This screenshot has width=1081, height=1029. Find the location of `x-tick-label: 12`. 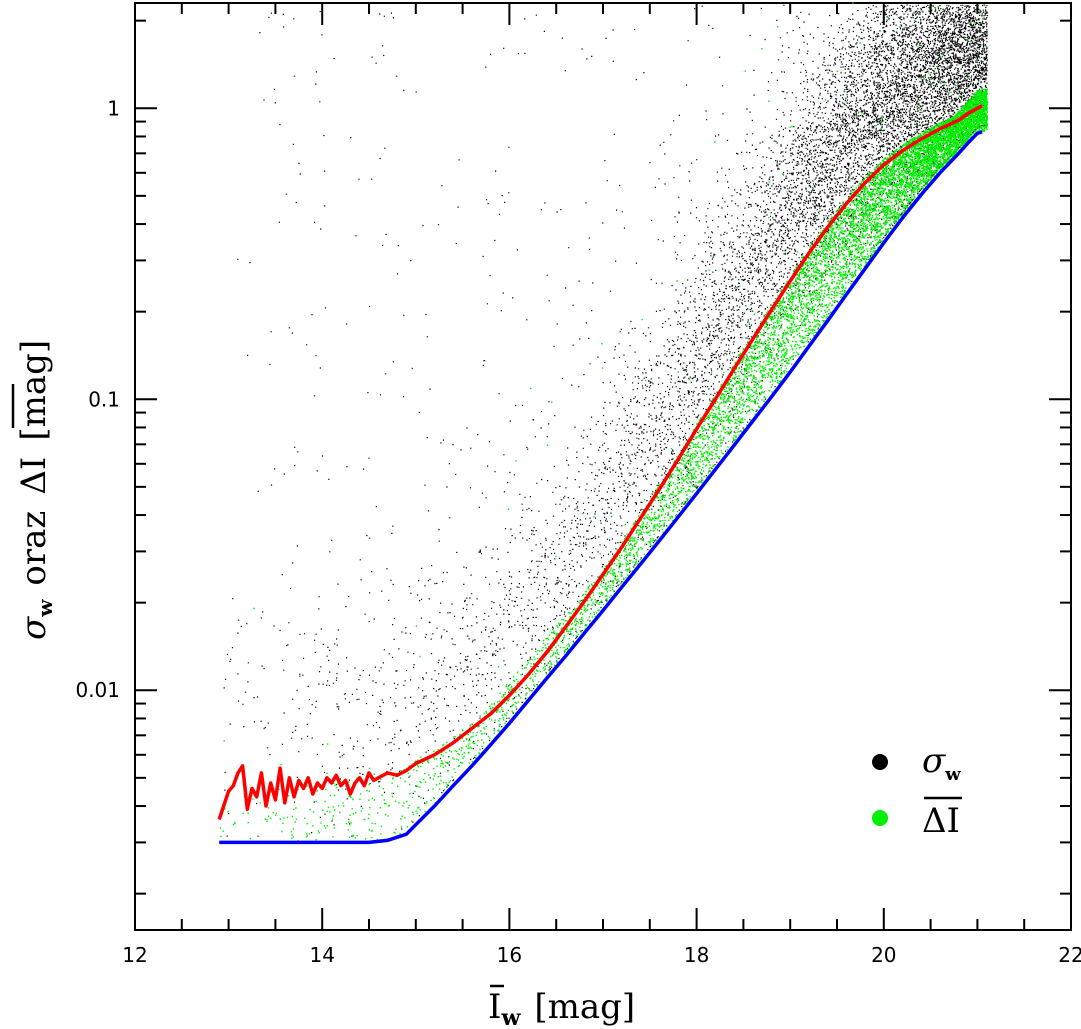

x-tick-label: 12 is located at coordinates (134, 955).